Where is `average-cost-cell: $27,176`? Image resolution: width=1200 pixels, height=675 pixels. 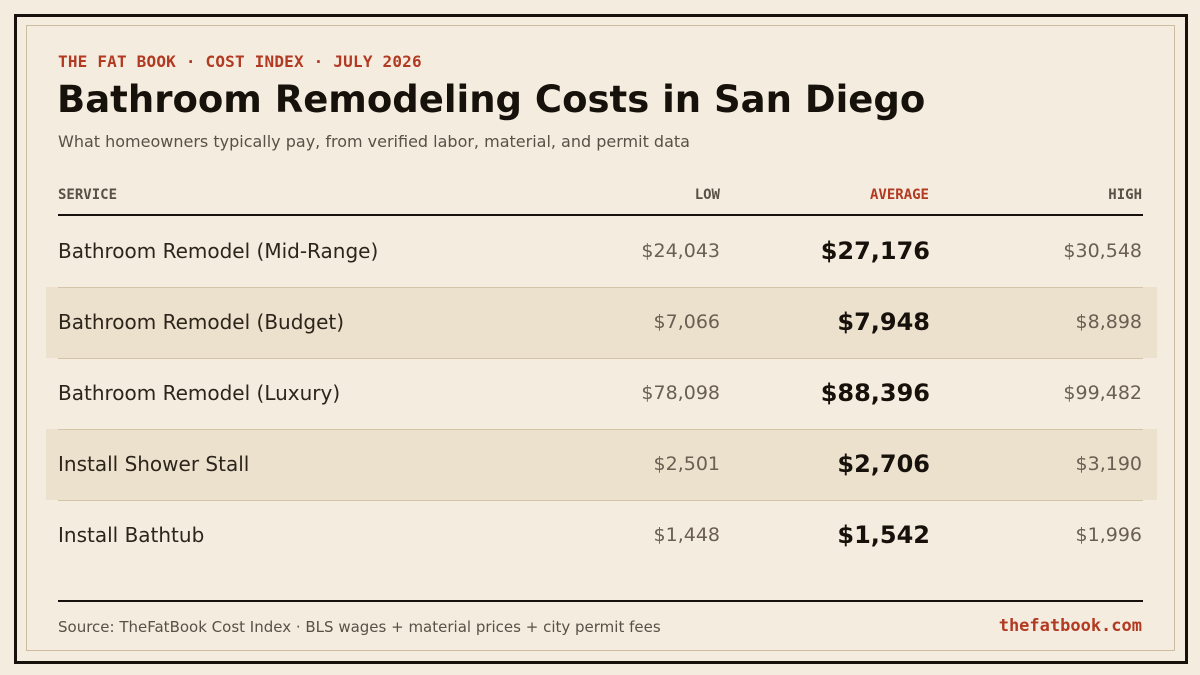 average-cost-cell: $27,176 is located at coordinates (875, 251).